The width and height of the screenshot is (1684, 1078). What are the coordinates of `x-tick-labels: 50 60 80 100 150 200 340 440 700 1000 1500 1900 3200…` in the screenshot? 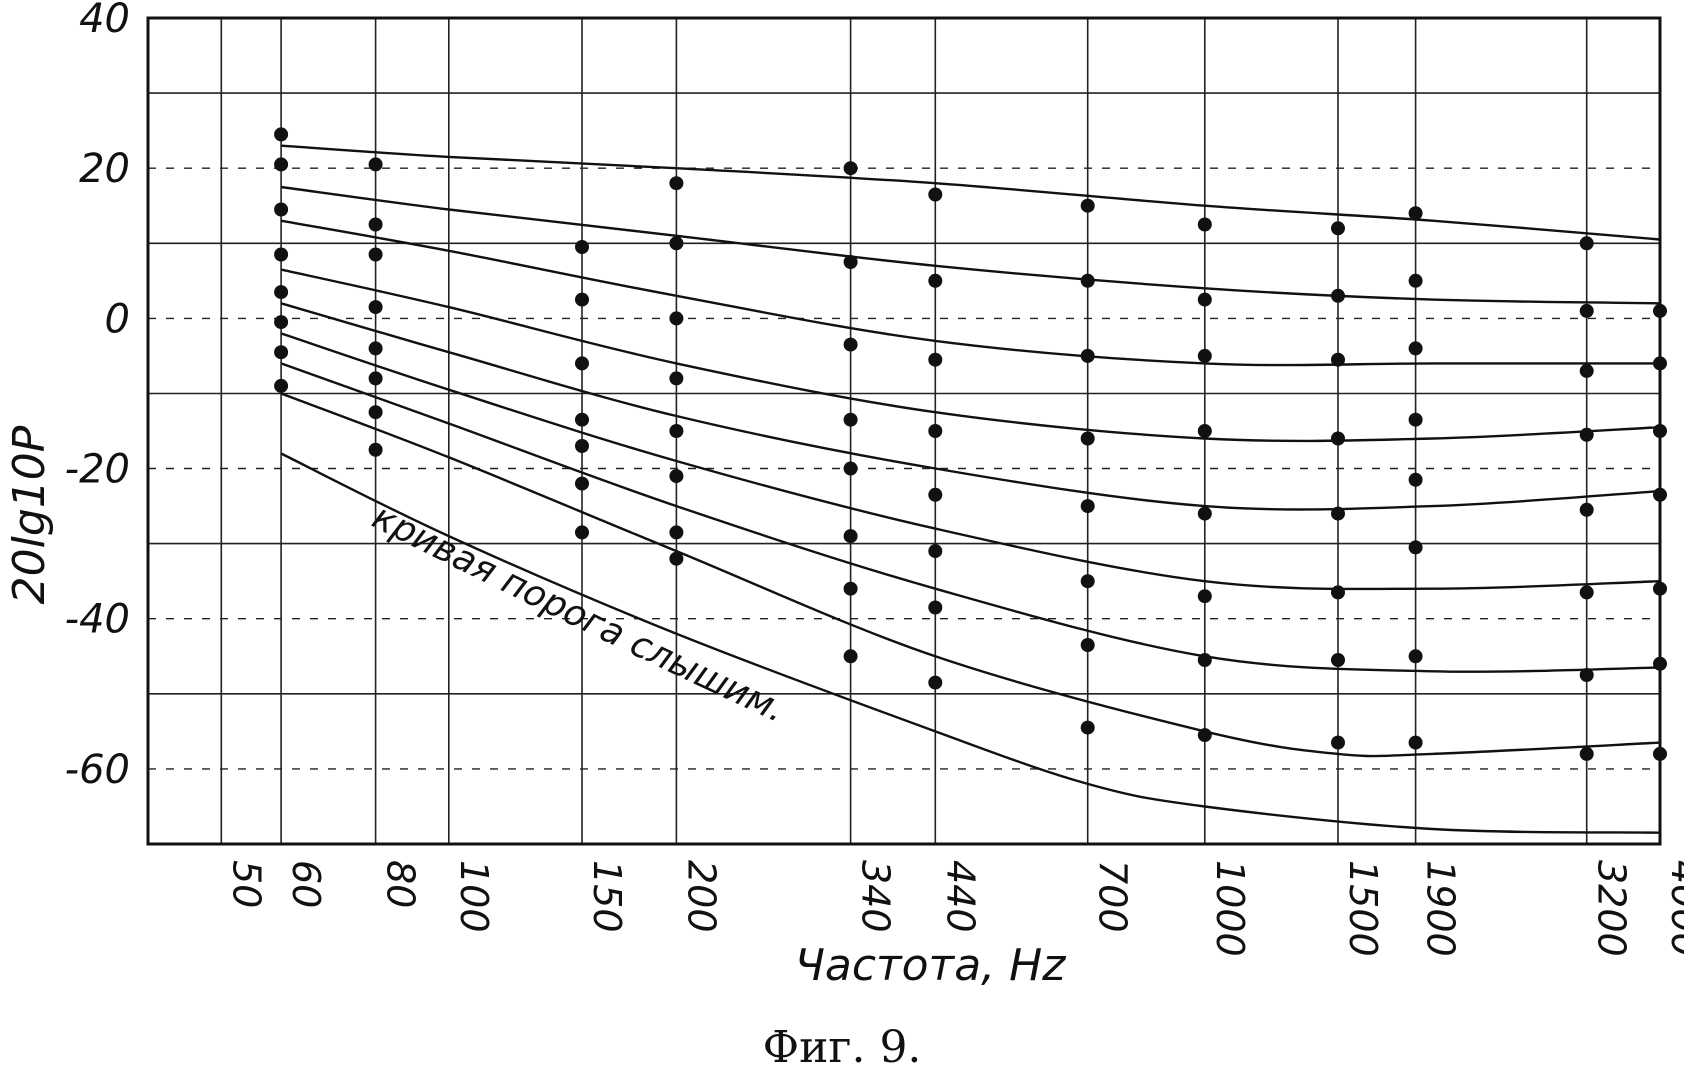 It's located at (954, 908).